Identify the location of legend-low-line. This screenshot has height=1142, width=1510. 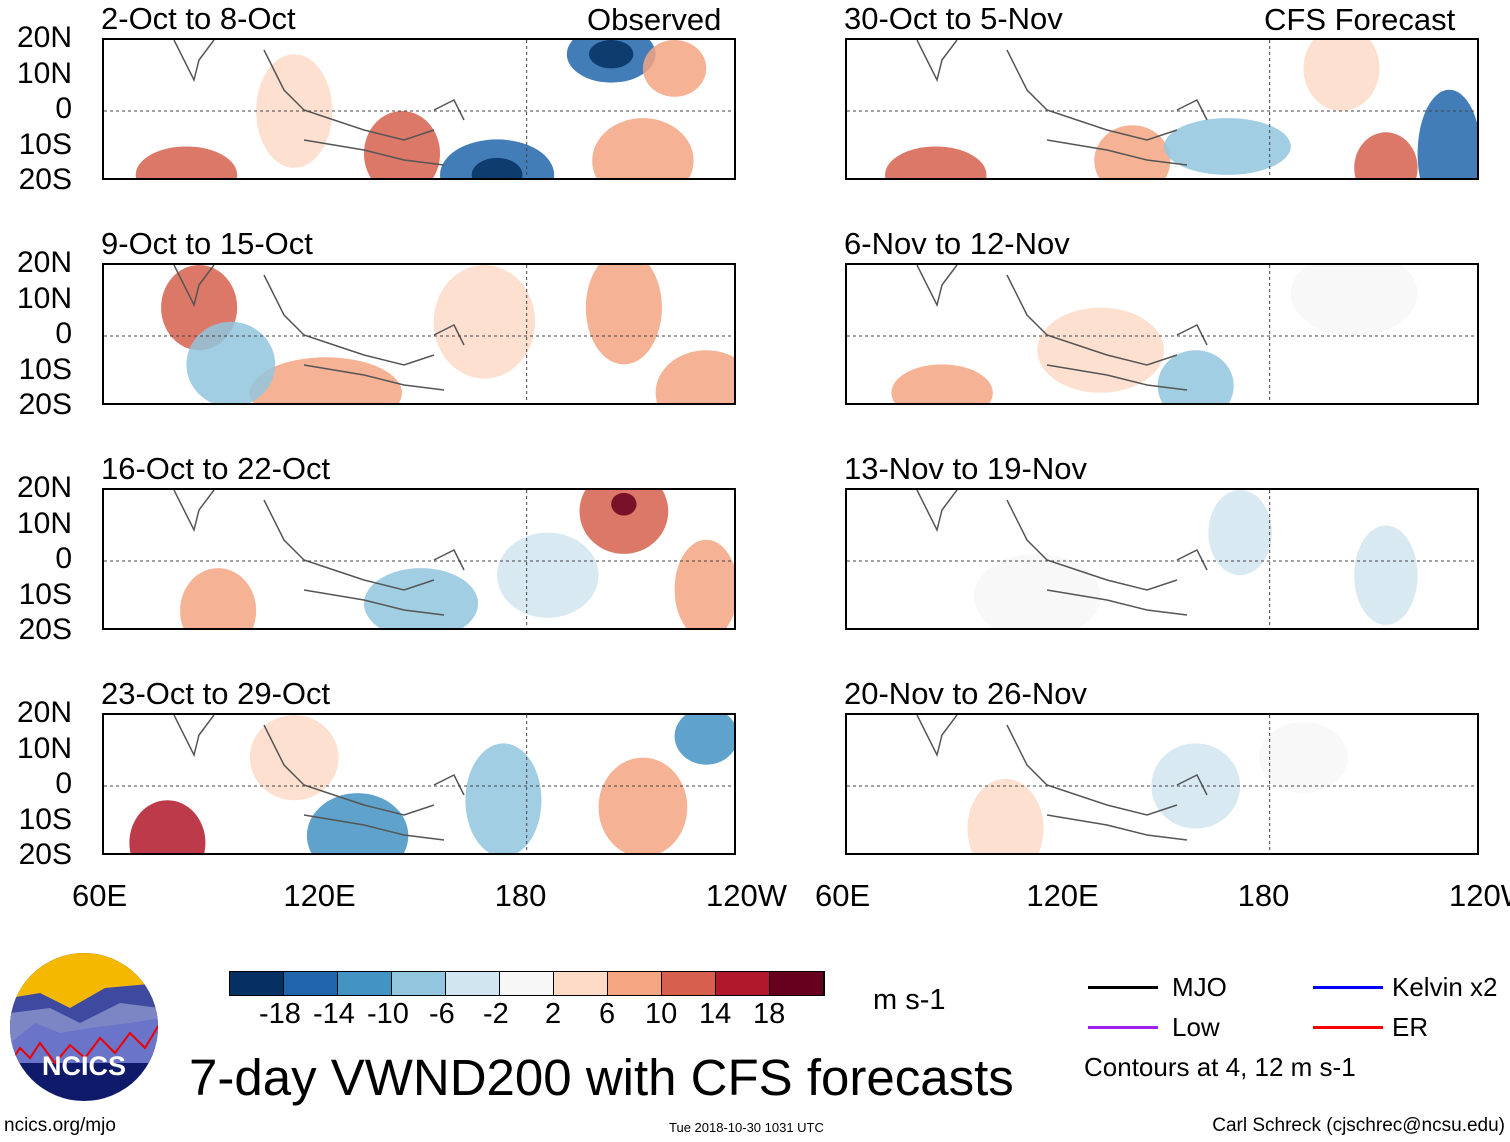
(1123, 1027).